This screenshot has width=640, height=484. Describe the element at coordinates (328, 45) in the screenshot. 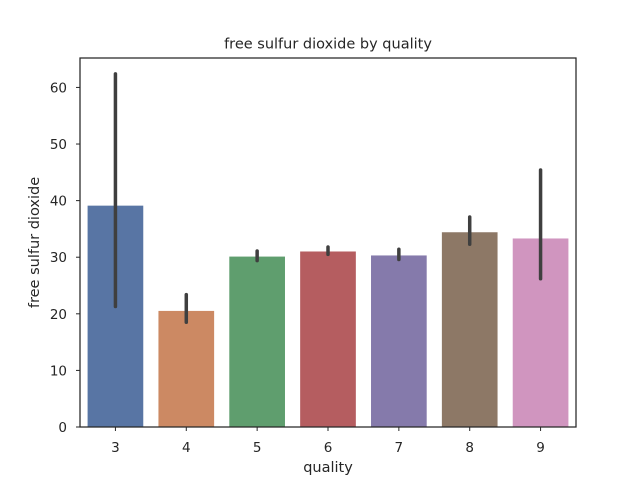

I see `chart-title: free sulfur dioxide by quality` at that location.